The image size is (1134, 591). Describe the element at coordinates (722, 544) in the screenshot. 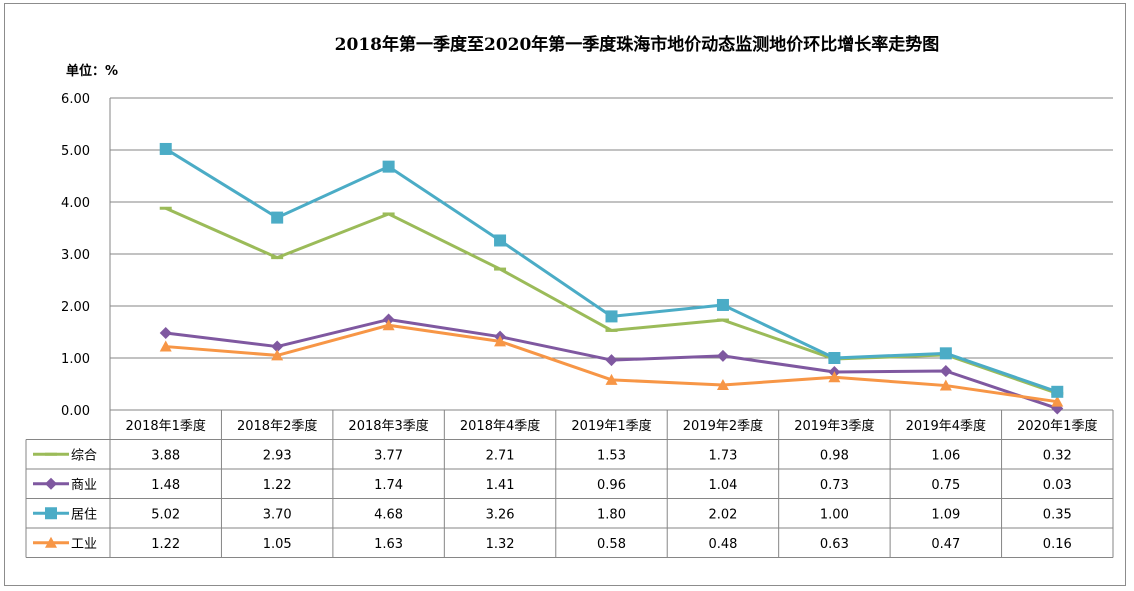

I see `data-label: 0.48` at that location.